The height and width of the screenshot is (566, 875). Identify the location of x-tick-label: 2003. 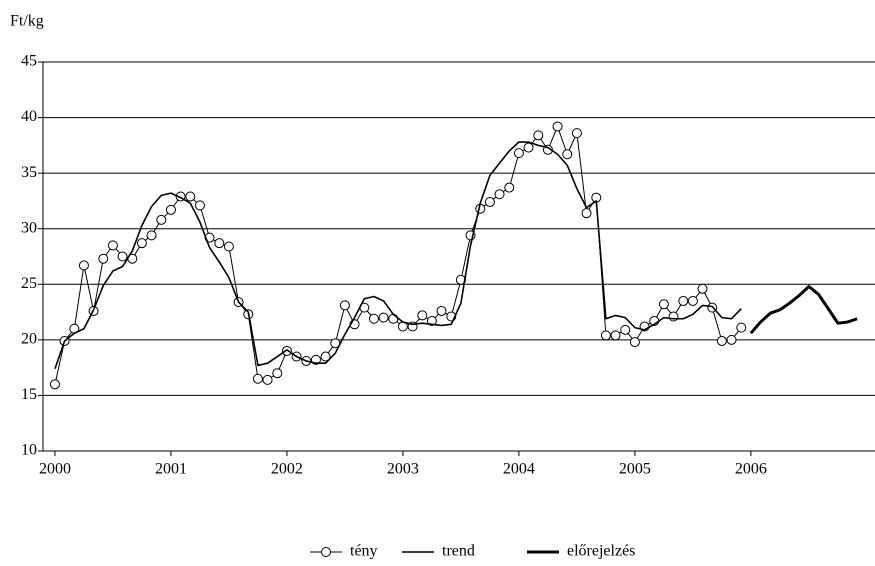
(403, 469).